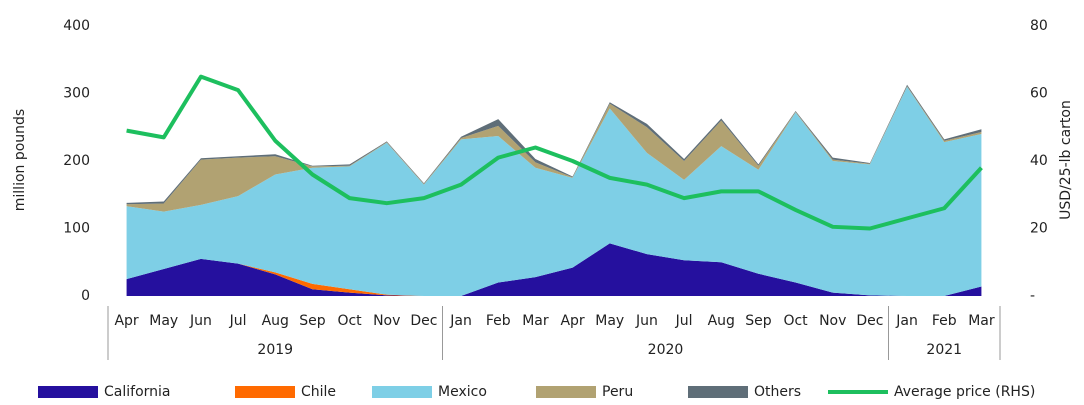 This screenshot has width=1084, height=405. Describe the element at coordinates (20, 160) in the screenshot. I see `y-axis-label: million pounds` at that location.